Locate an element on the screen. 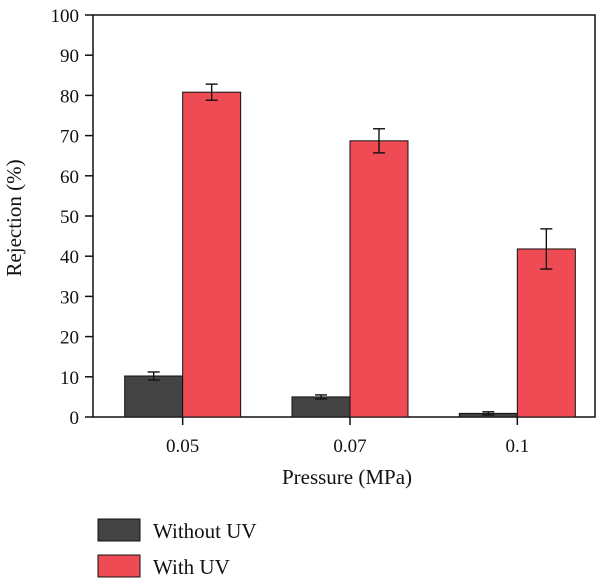 The height and width of the screenshot is (584, 600). y-tick-label: 30 is located at coordinates (69, 297).